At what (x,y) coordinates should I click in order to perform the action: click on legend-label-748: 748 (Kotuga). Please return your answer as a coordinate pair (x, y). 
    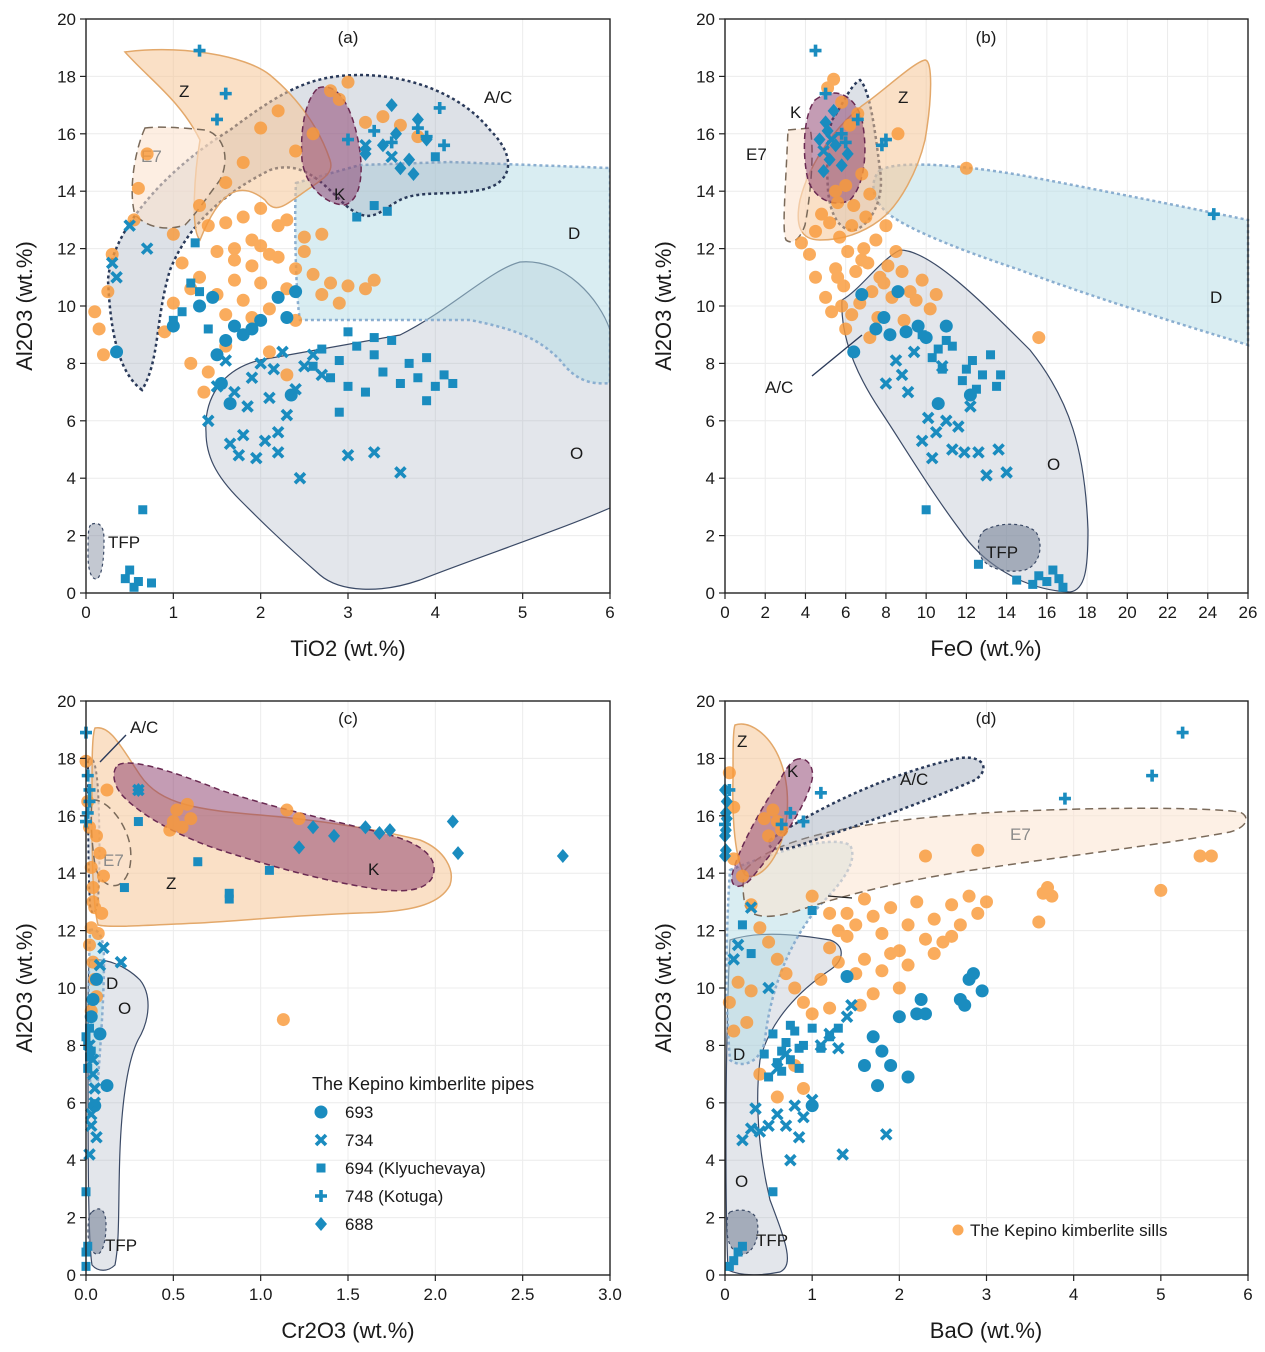
    Looking at the image, I should click on (394, 1196).